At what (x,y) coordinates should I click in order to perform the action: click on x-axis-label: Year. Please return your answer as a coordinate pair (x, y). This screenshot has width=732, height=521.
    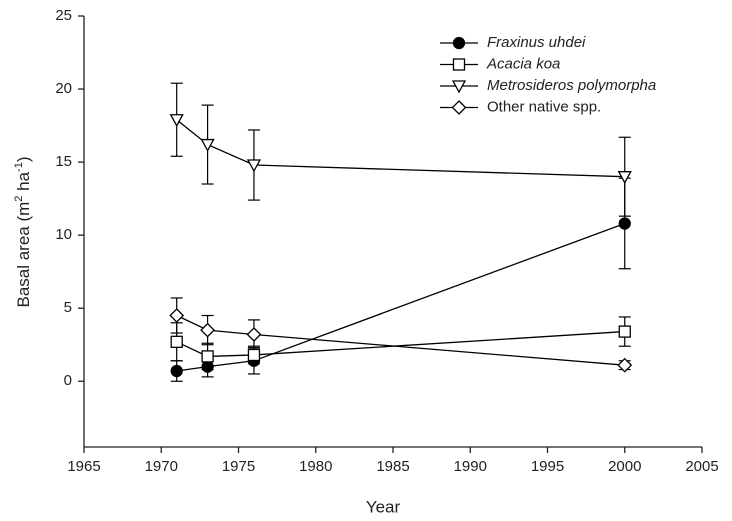
    Looking at the image, I should click on (383, 506).